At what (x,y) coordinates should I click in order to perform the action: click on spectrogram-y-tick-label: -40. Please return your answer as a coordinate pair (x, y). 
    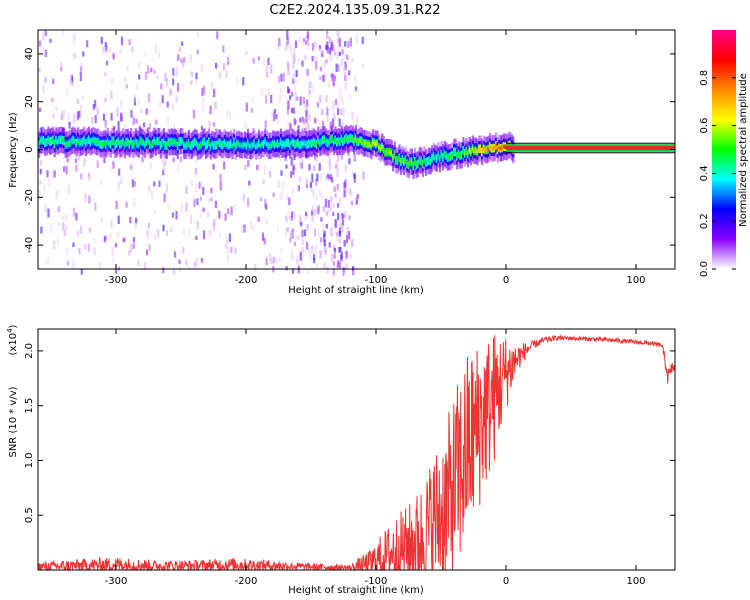
    Looking at the image, I should click on (29, 245).